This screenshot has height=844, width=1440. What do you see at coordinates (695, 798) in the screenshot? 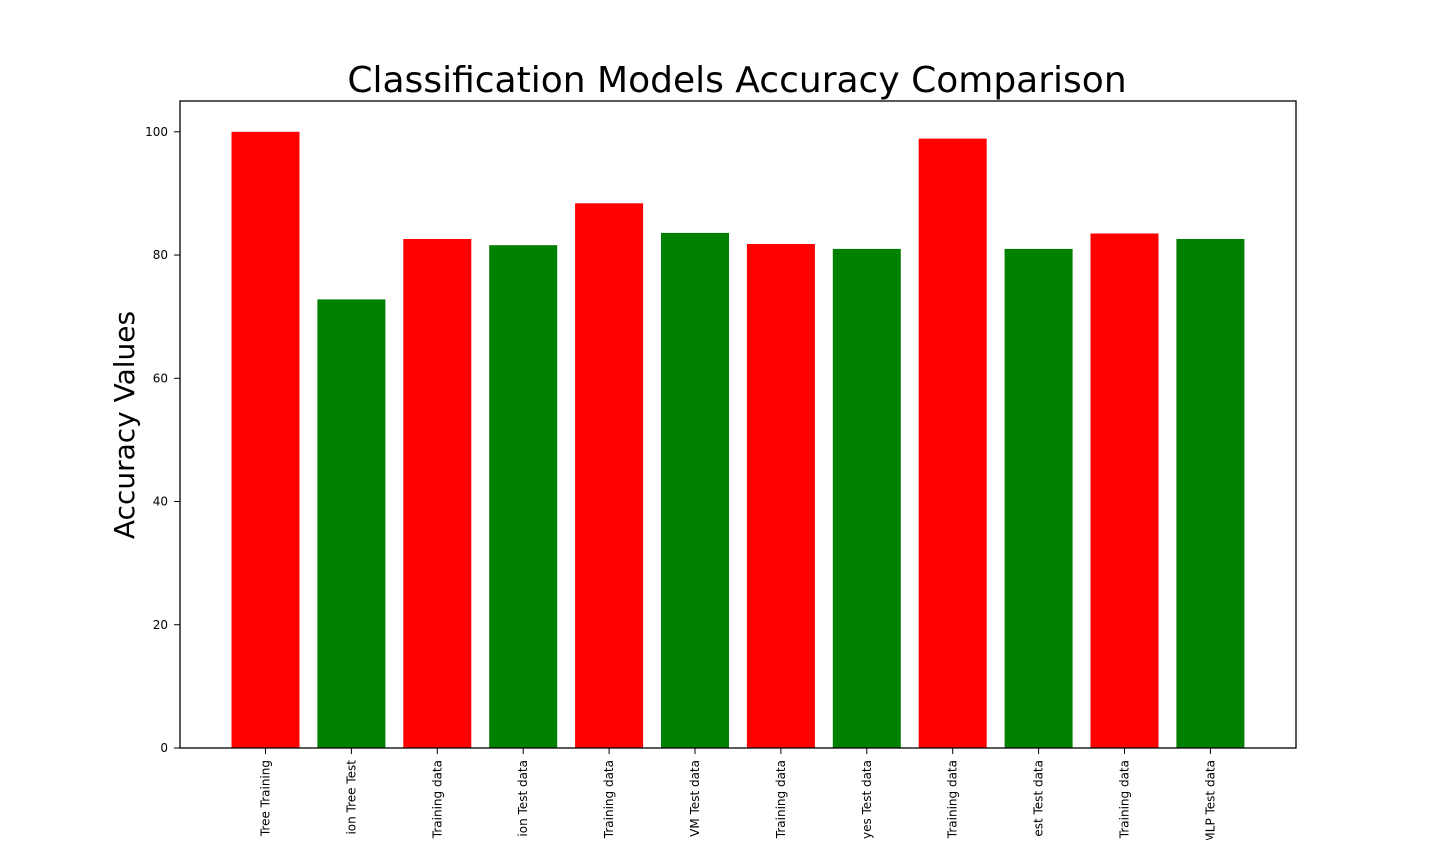
I see `x-tick-label: VM Test data` at bounding box center [695, 798].